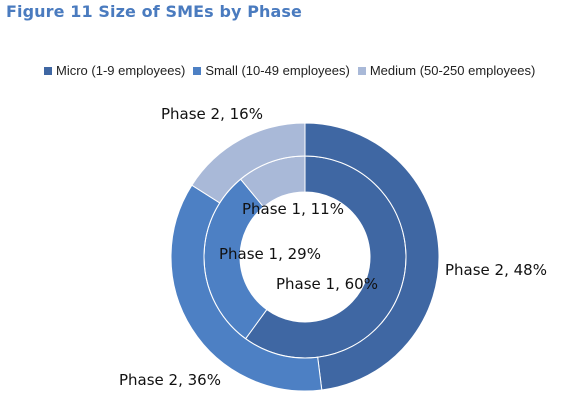 Image resolution: width=584 pixels, height=402 pixels. What do you see at coordinates (293, 209) in the screenshot?
I see `data-label-inner-medium: Phase 1, 11%` at bounding box center [293, 209].